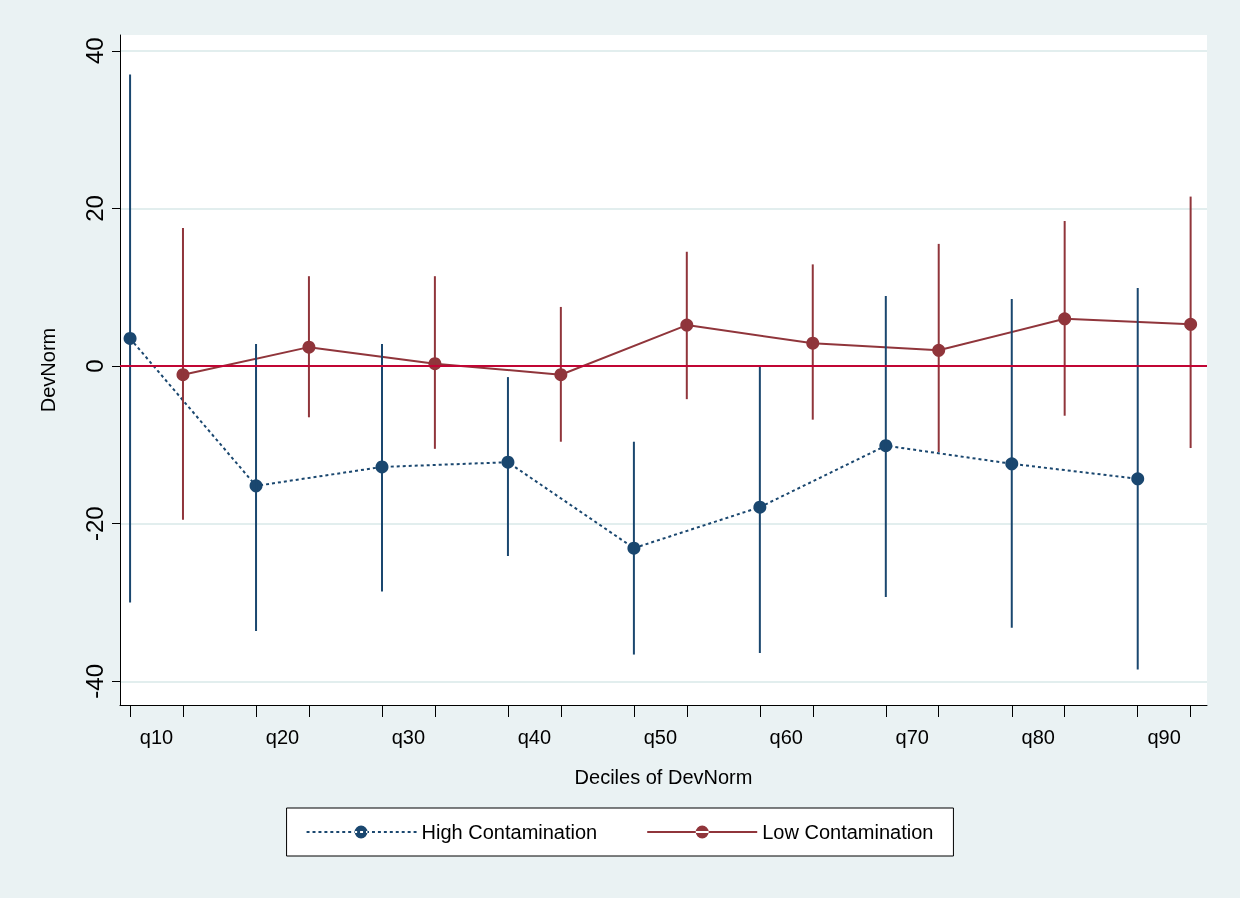 The width and height of the screenshot is (1240, 898). I want to click on y-tick-label: -20, so click(94, 524).